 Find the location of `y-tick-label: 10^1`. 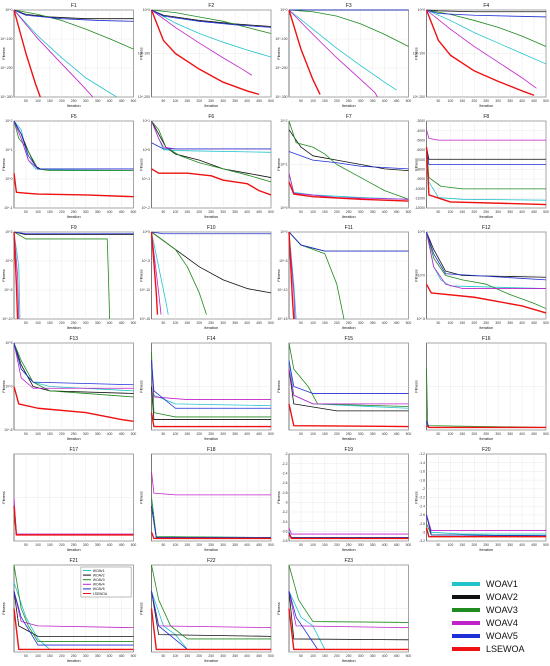

y-tick-label: 10^1 is located at coordinates (8, 150).